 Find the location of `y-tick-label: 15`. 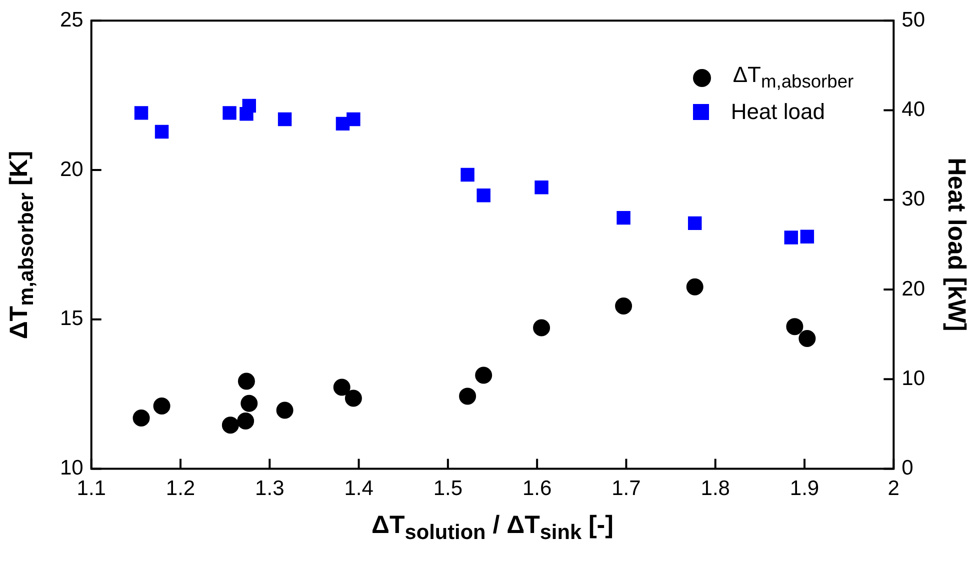

y-tick-label: 15 is located at coordinates (72, 318).